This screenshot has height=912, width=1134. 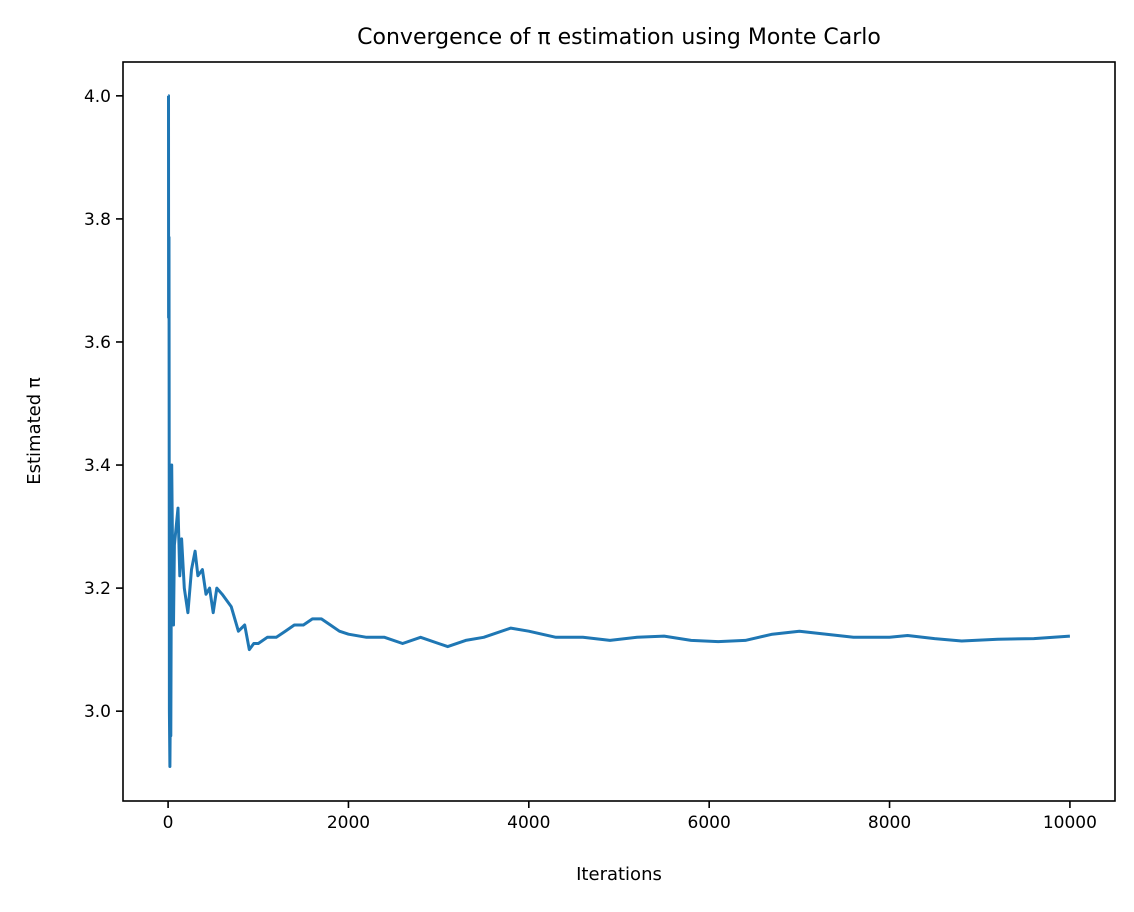 I want to click on x-axis-label: Iterations, so click(x=619, y=874).